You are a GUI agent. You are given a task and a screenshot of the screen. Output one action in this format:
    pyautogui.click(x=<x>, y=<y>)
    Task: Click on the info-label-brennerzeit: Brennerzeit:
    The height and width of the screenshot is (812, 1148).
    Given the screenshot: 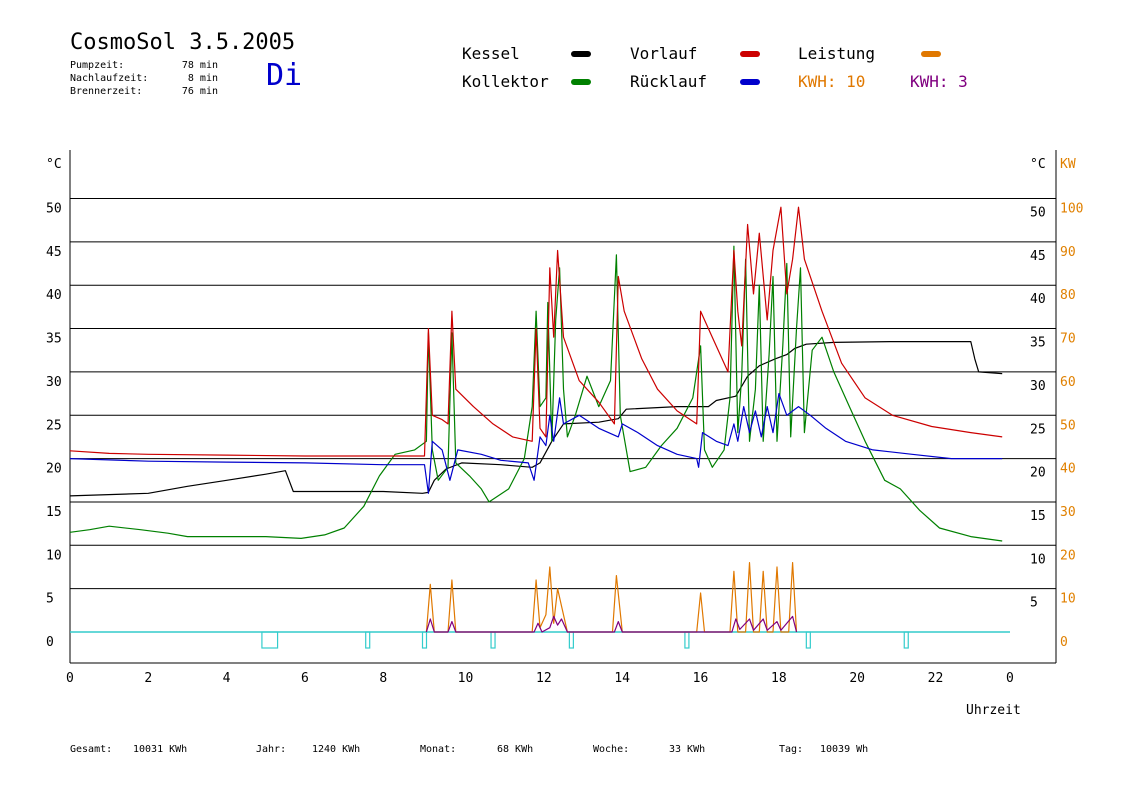 What is the action you would take?
    pyautogui.click(x=106, y=91)
    